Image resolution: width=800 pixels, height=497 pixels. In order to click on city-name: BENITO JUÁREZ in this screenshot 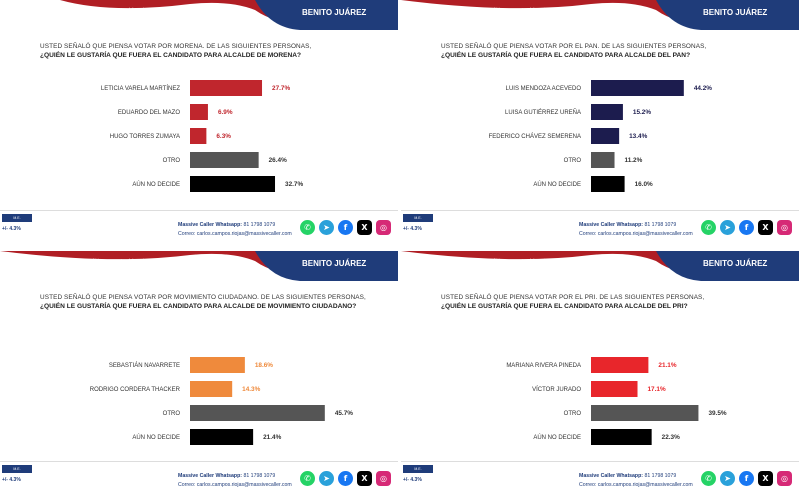, I will do `click(735, 12)`.